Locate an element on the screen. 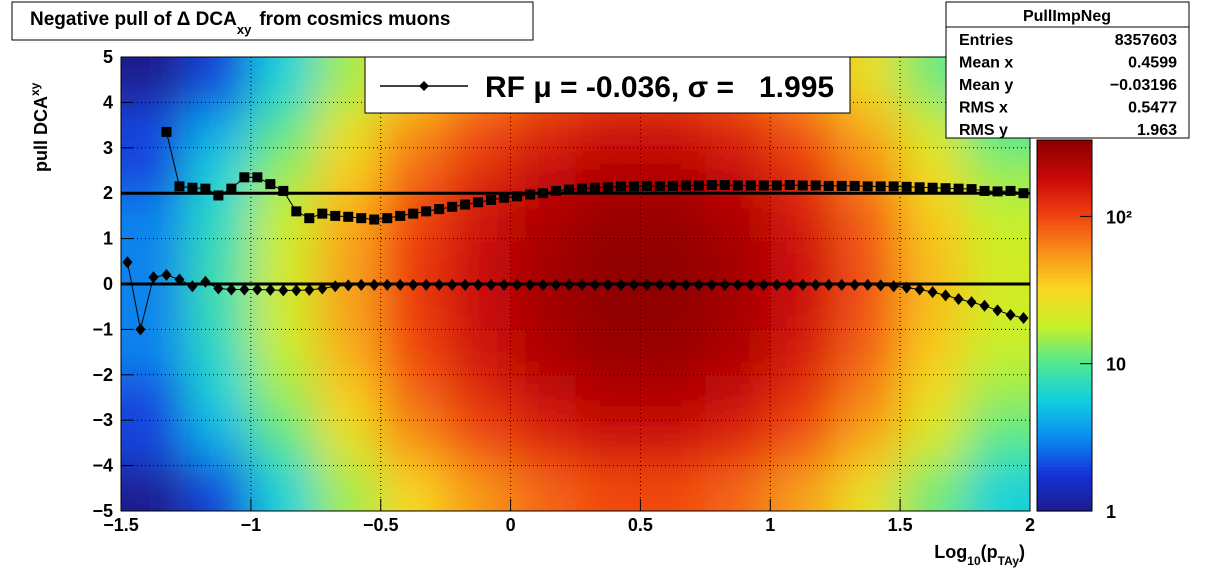 The height and width of the screenshot is (568, 1214). stats-value: 8357603 is located at coordinates (1146, 40).